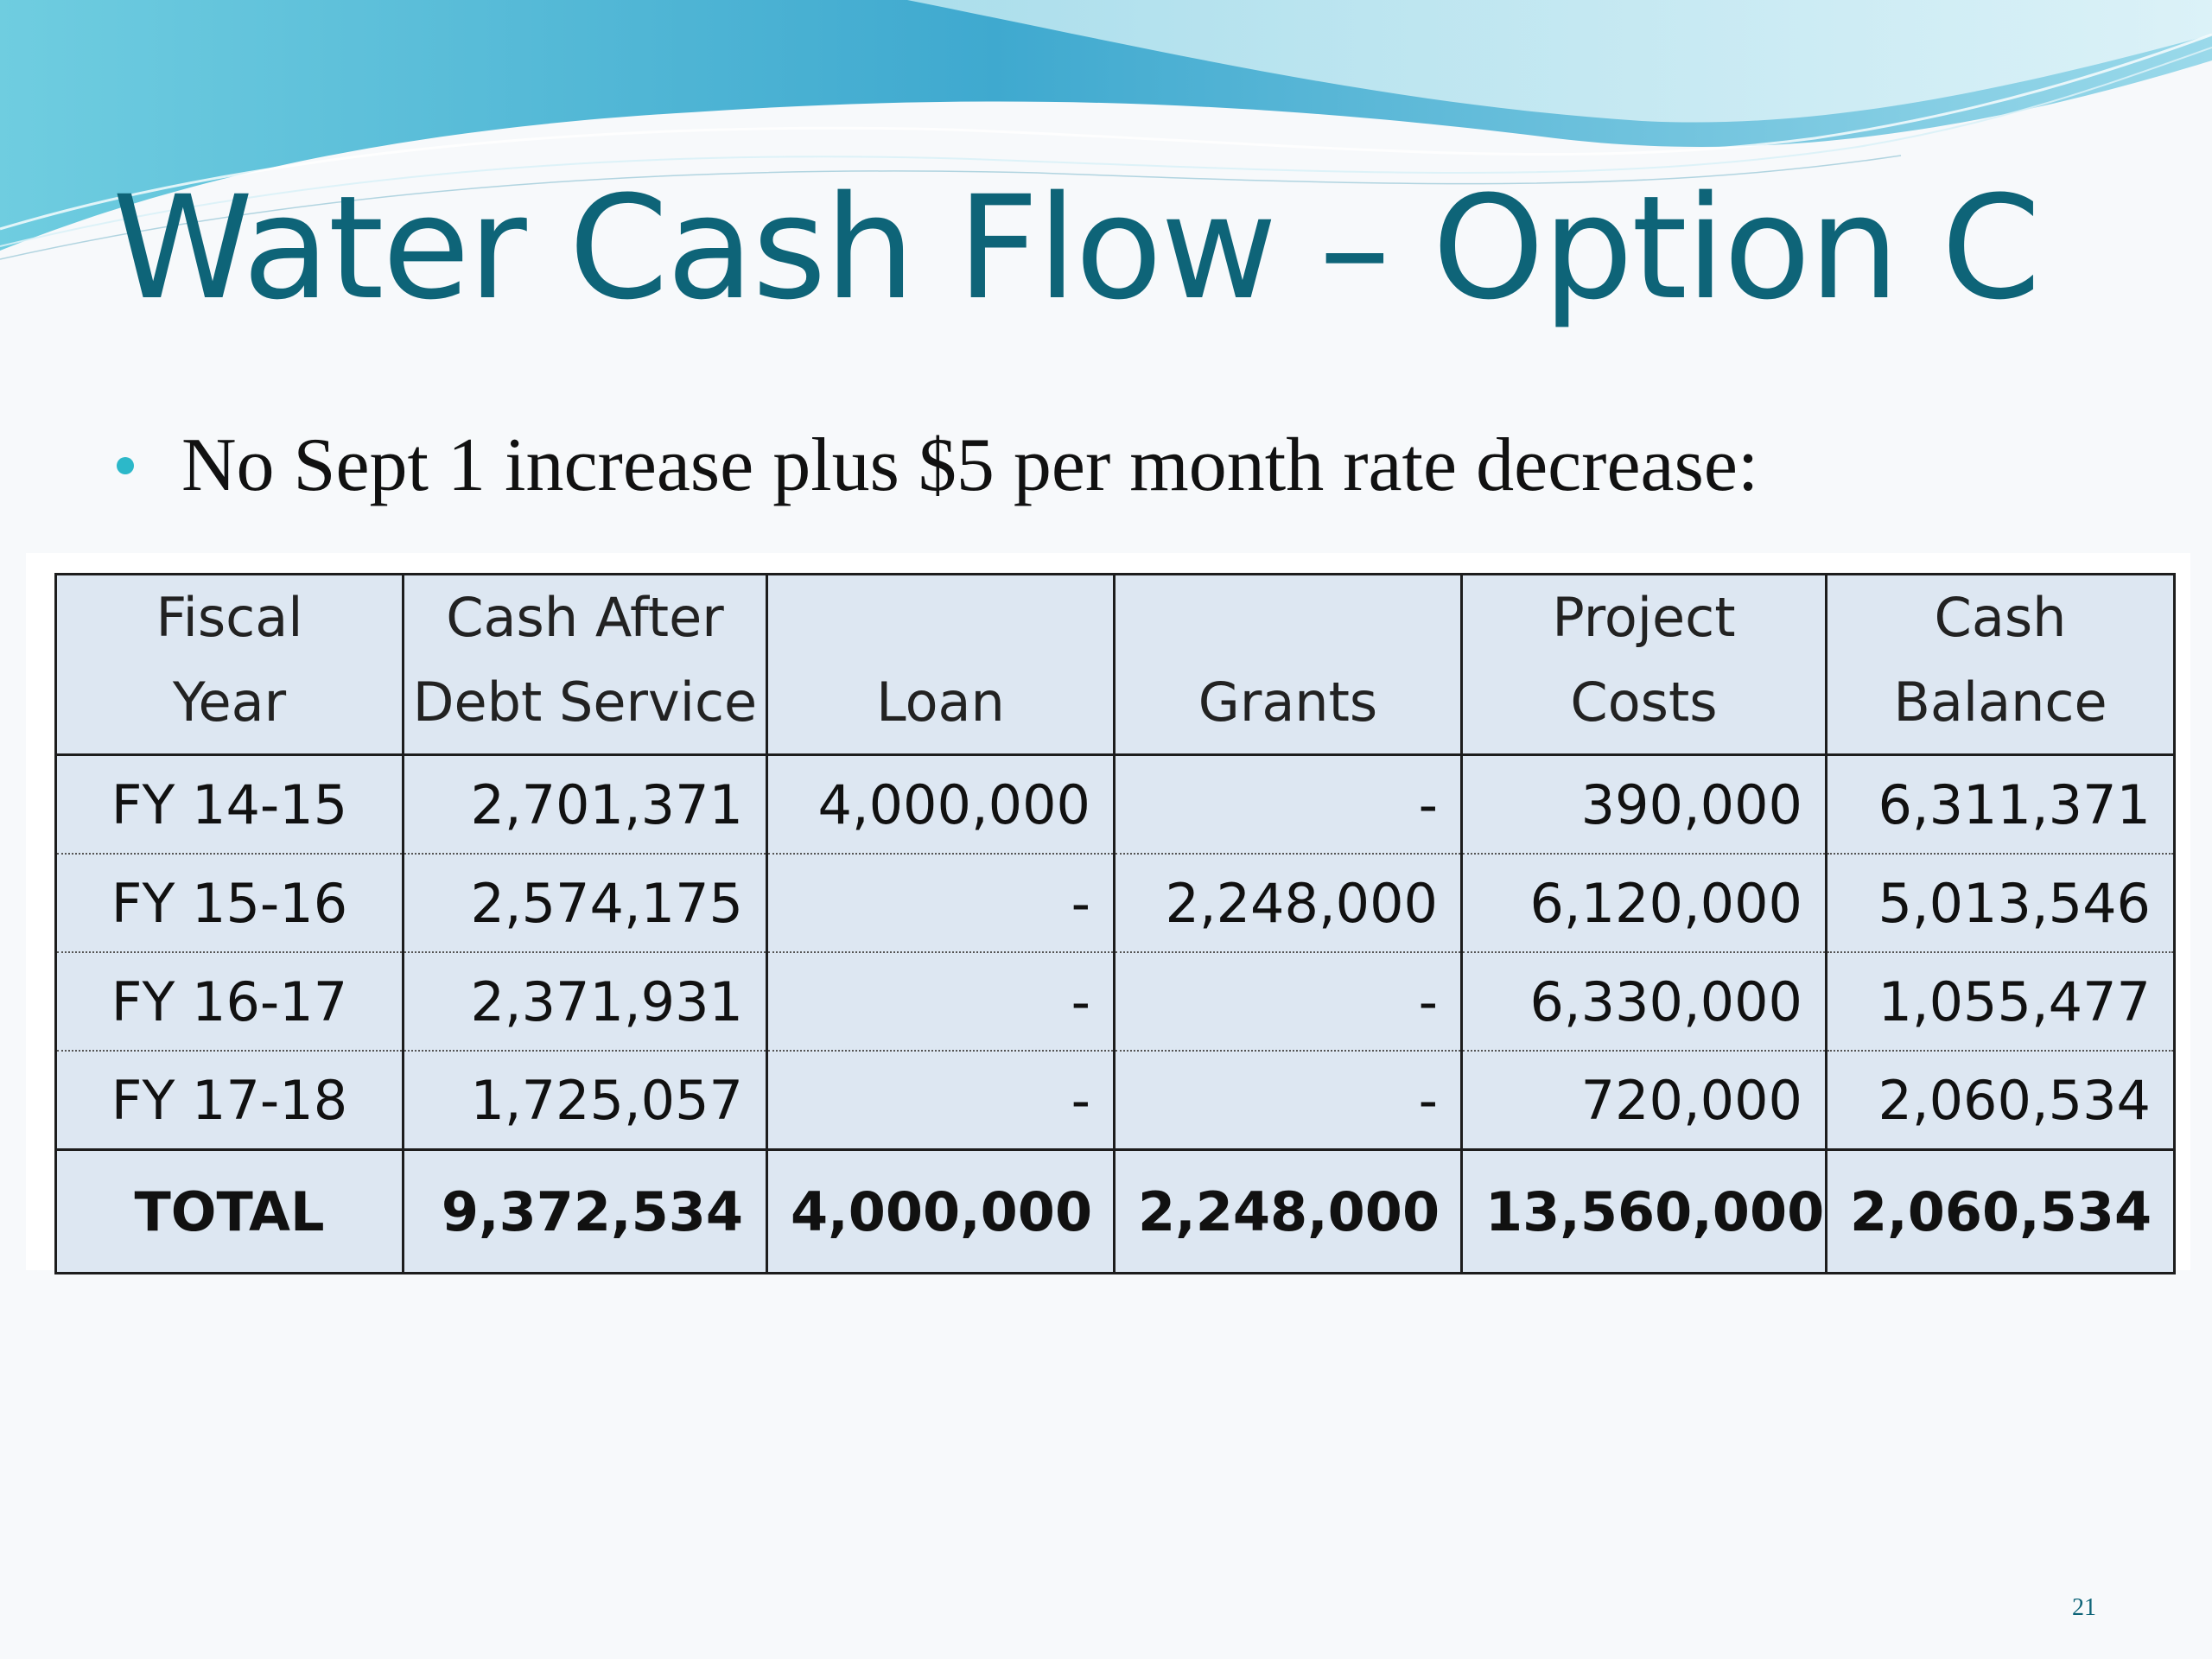 The height and width of the screenshot is (1659, 2212). Describe the element at coordinates (229, 1001) in the screenshot. I see `fiscal-year-cell: FY 16-17` at that location.